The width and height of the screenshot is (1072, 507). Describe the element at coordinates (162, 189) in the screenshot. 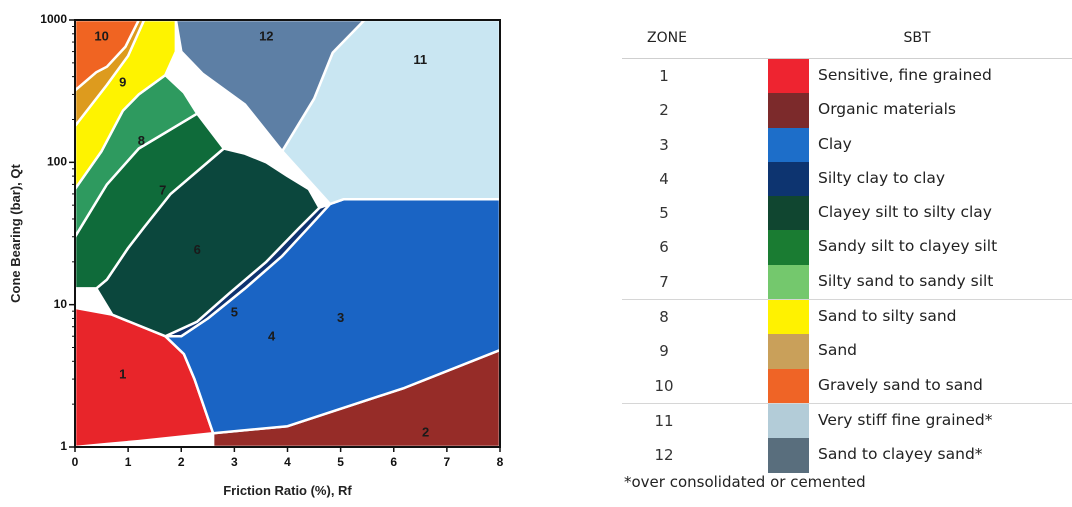

I see `zone-7-label: 7` at that location.